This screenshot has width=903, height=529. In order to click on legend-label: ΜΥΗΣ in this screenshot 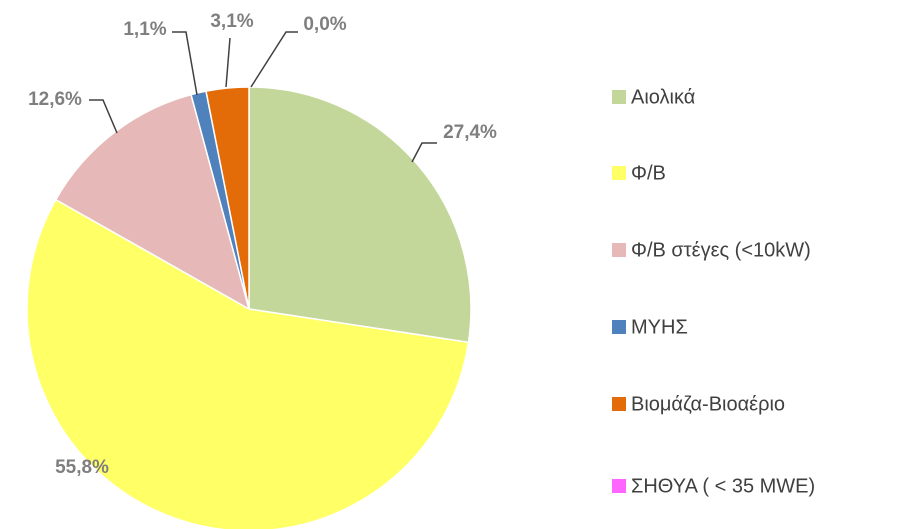, I will do `click(659, 327)`.